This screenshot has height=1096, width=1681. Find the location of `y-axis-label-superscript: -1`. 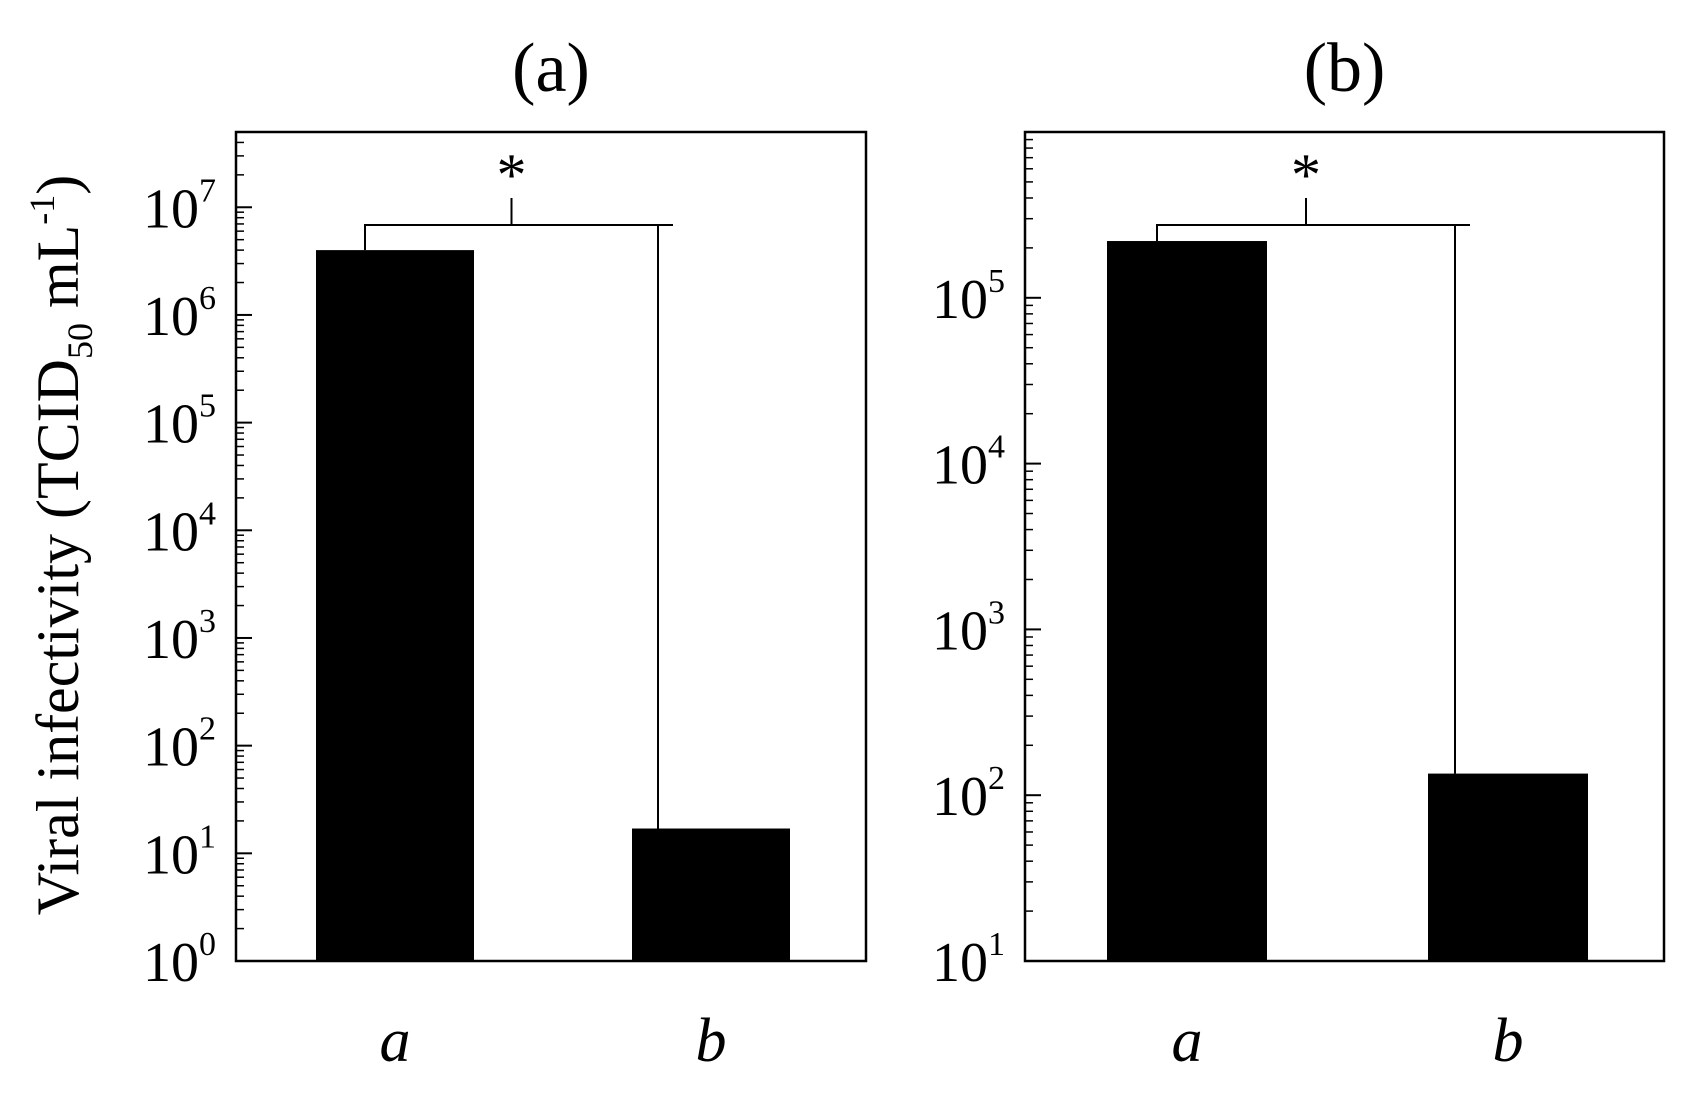

y-axis-label-superscript: -1 is located at coordinates (42, 210).